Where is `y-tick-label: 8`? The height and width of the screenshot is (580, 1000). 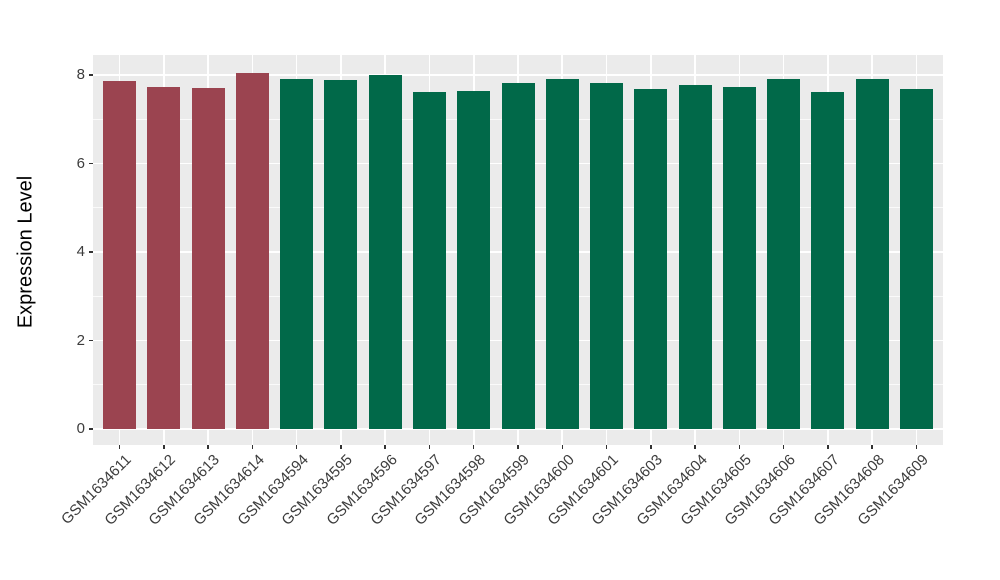
y-tick-label: 8 is located at coordinates (80, 74).